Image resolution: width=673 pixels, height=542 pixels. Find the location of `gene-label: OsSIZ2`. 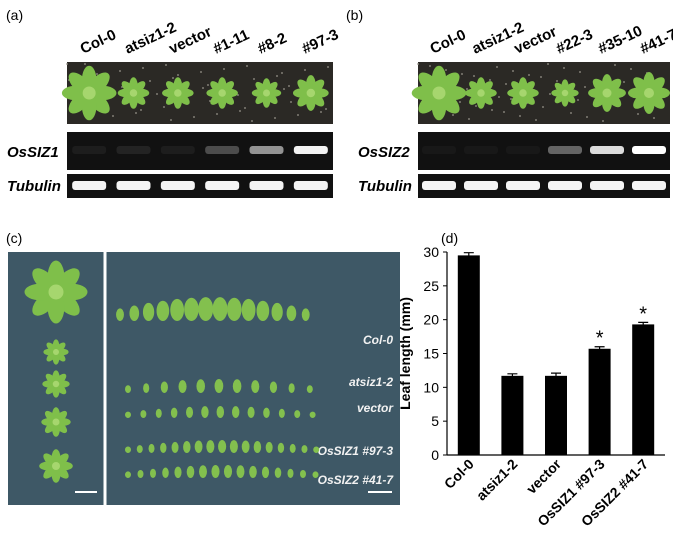

gene-label: OsSIZ2 is located at coordinates (384, 152).